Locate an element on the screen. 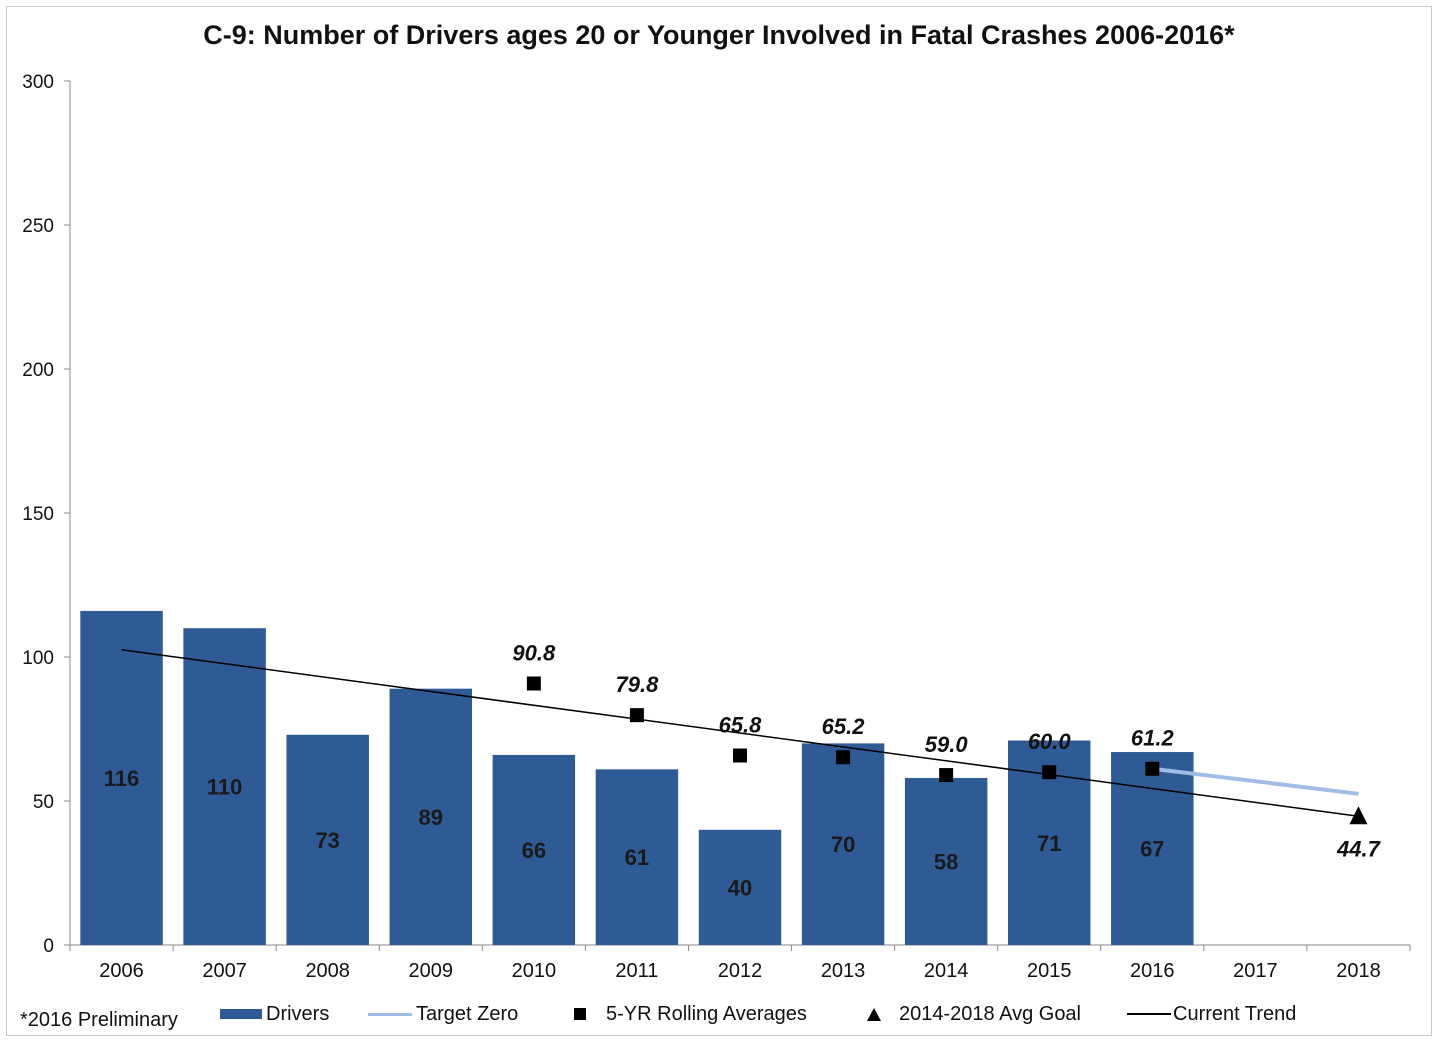 This screenshot has width=1438, height=1042. y-tick-label: 250 is located at coordinates (38, 226).